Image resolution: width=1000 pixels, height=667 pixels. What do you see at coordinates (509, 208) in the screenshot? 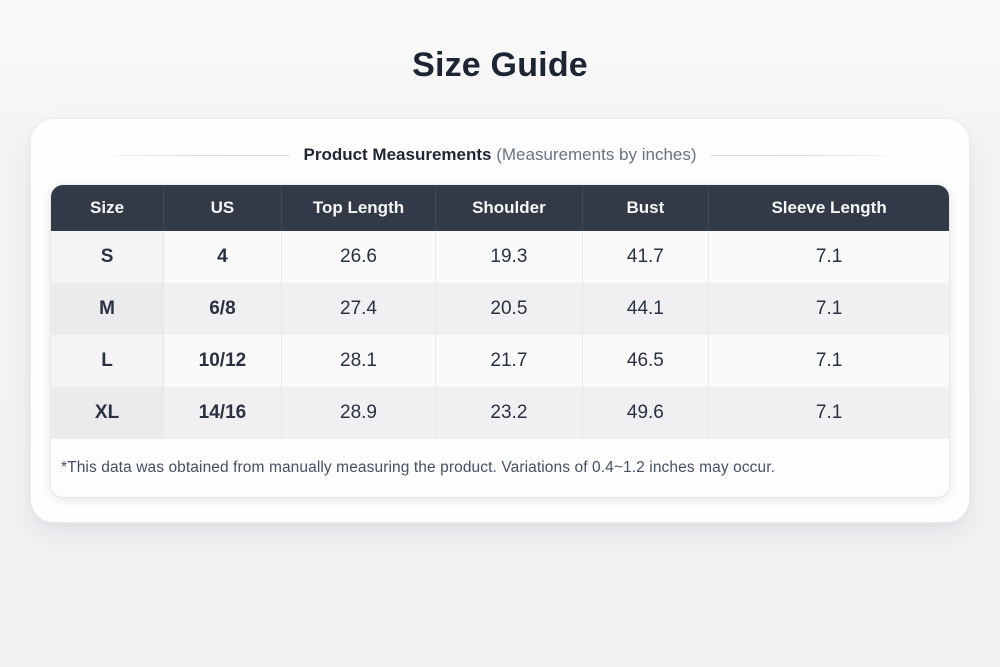
I see `column-header-shoulder: Shoulder` at bounding box center [509, 208].